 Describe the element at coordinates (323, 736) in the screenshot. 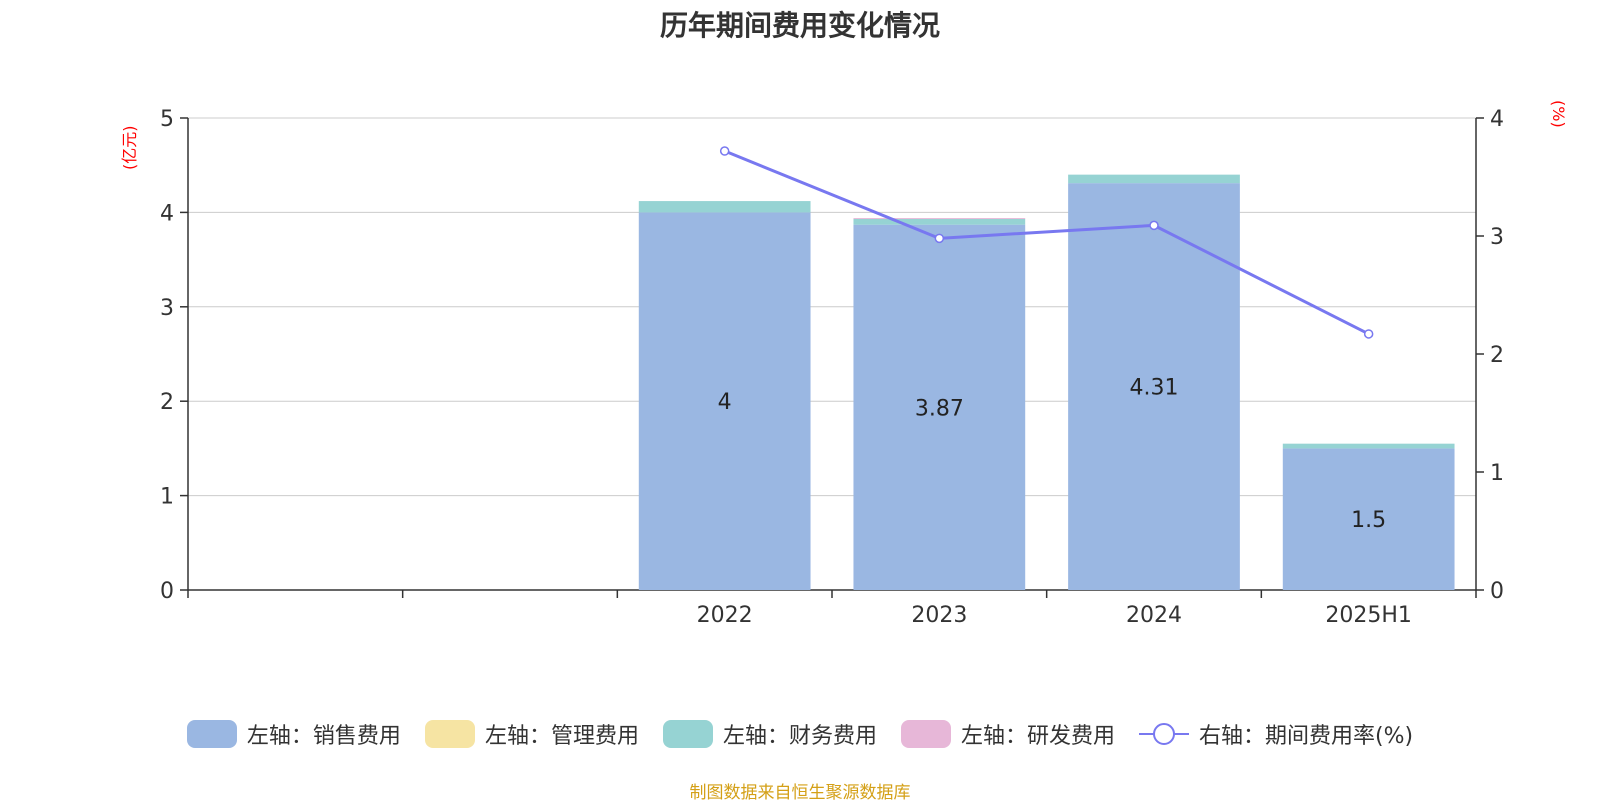

I see `legend-label: 左轴：销售费用` at that location.